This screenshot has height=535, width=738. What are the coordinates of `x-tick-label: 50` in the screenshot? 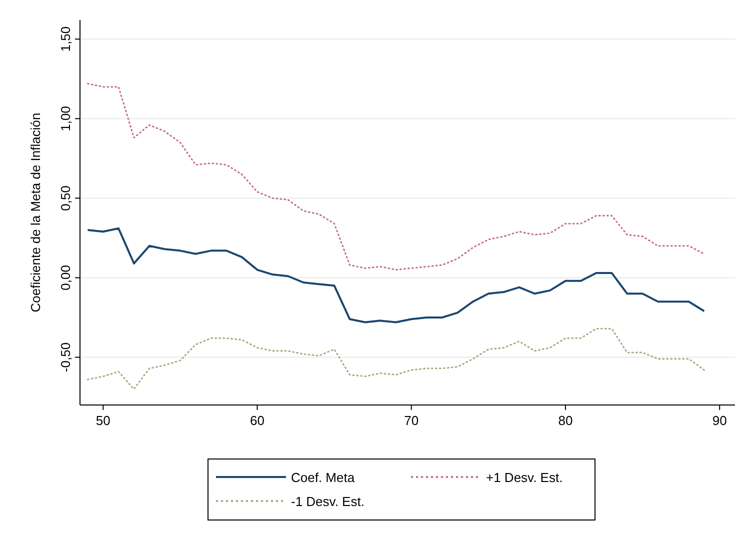 It's located at (103, 420).